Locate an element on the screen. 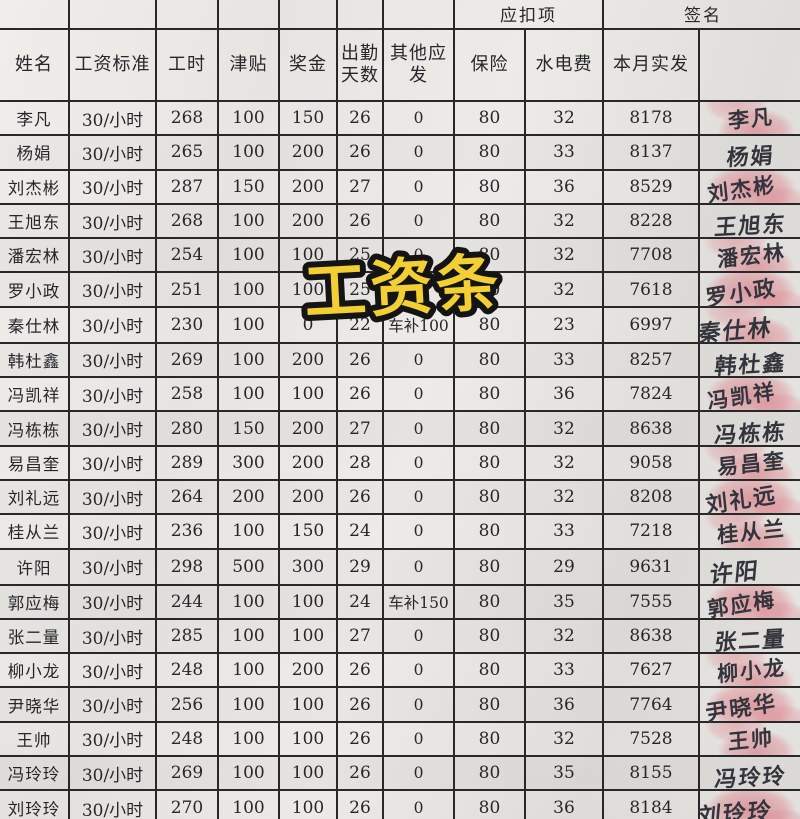 The width and height of the screenshot is (800, 819). table-row: 许阳 30/小时 298 500 300 29 0 80 29 9631 许阳 is located at coordinates (400, 567).